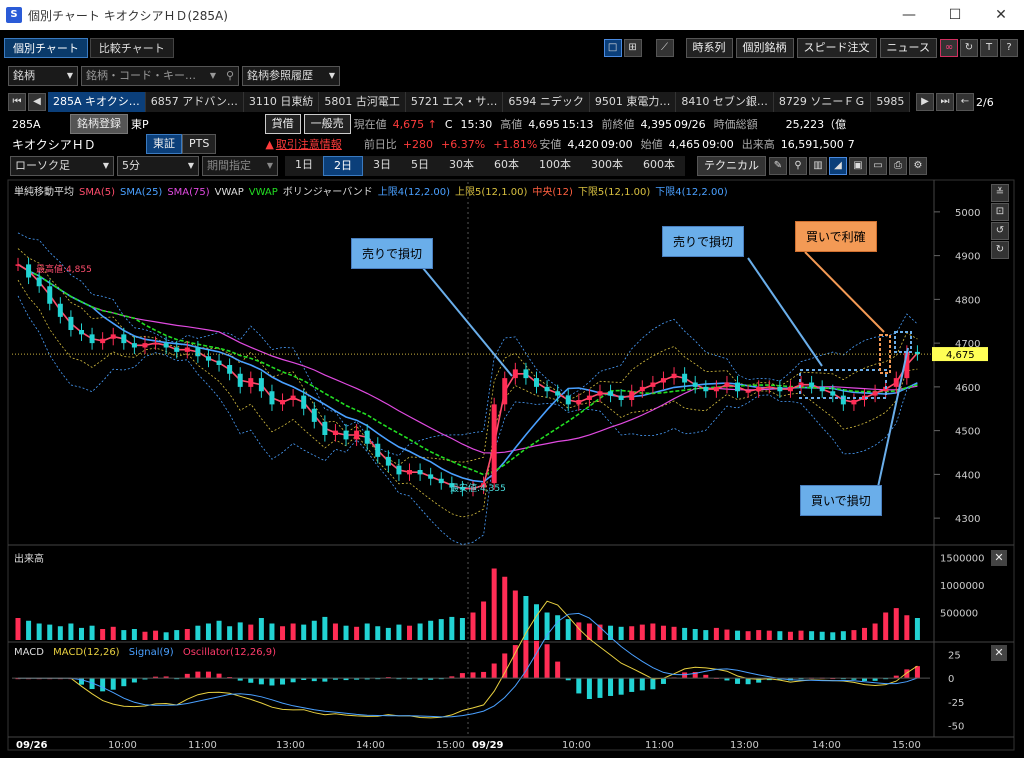  Describe the element at coordinates (46, 48) in the screenshot. I see `tab-individual-chart: 個別チャート` at that location.